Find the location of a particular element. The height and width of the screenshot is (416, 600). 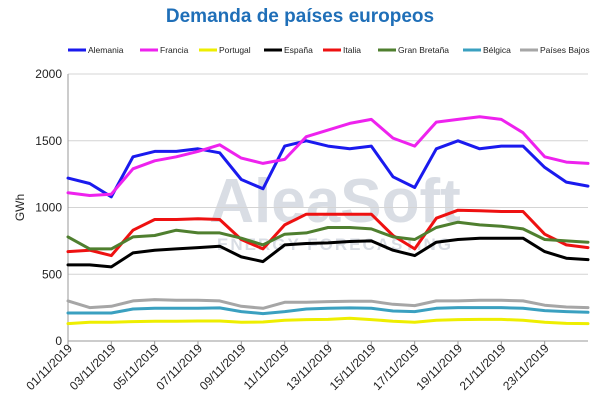

chart-title: Demanda de países europeos is located at coordinates (300, 16).